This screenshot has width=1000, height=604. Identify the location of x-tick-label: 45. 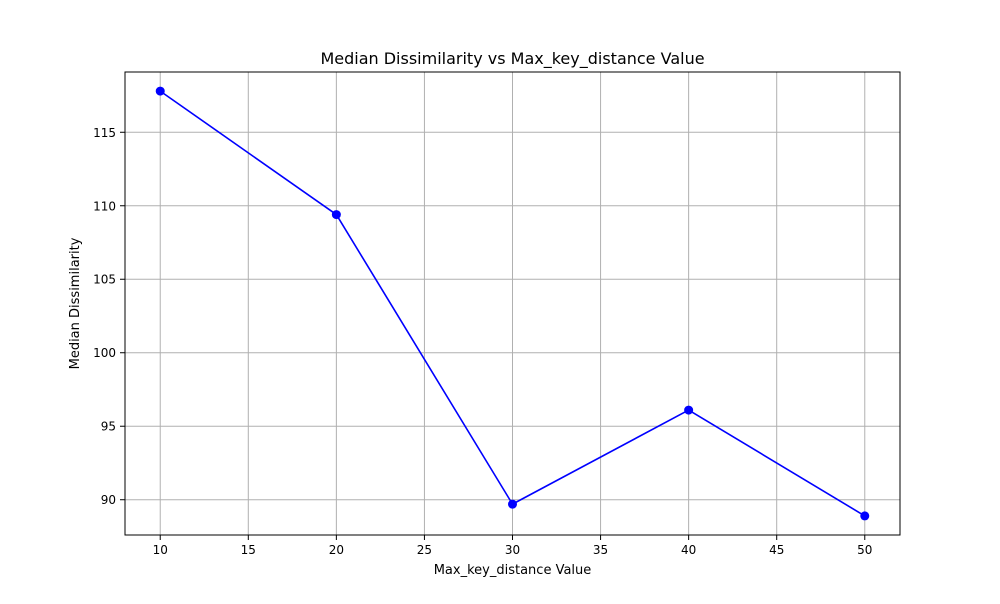
(776, 550).